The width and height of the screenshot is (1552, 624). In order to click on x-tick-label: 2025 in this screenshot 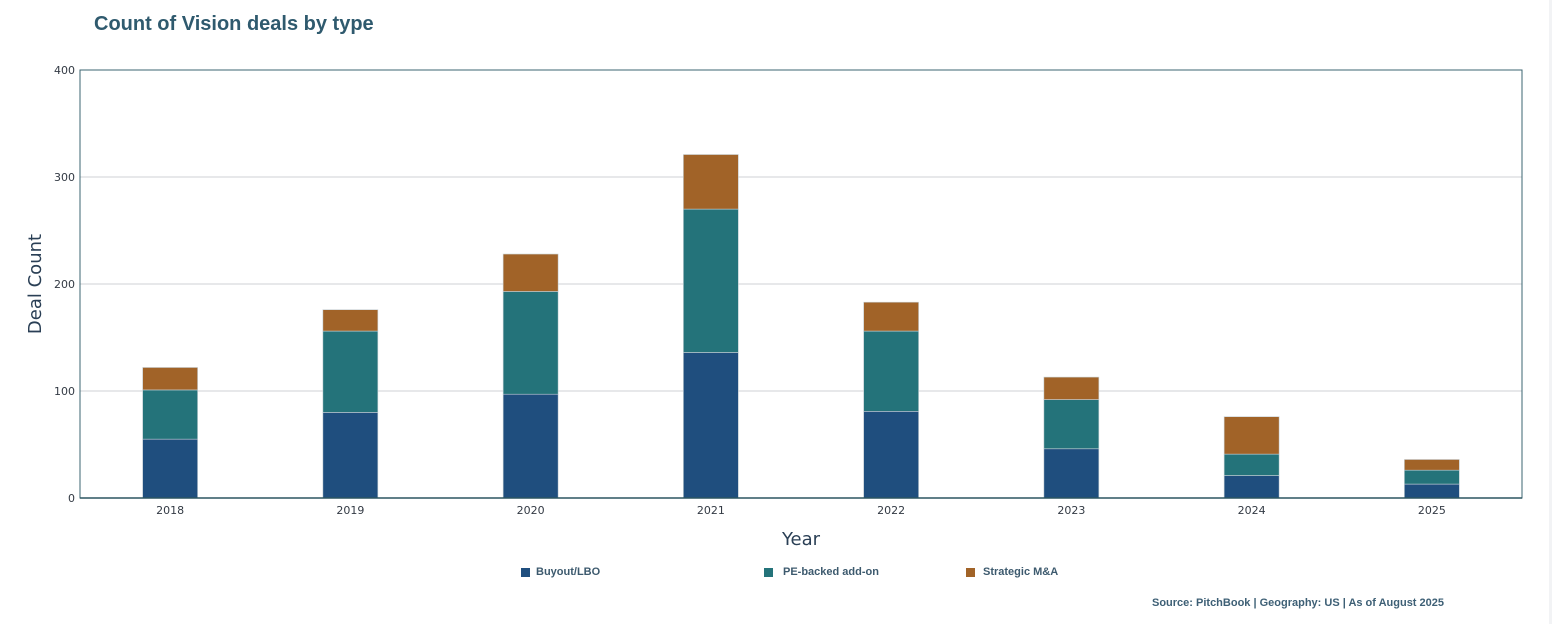, I will do `click(1432, 510)`.